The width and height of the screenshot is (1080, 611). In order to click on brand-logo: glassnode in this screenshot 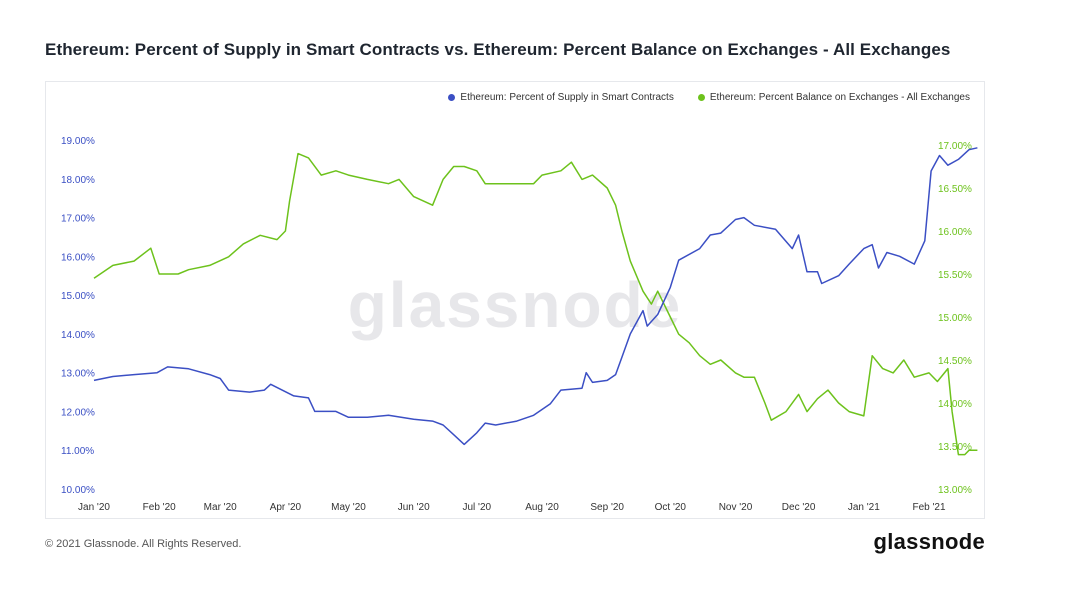, I will do `click(929, 541)`.